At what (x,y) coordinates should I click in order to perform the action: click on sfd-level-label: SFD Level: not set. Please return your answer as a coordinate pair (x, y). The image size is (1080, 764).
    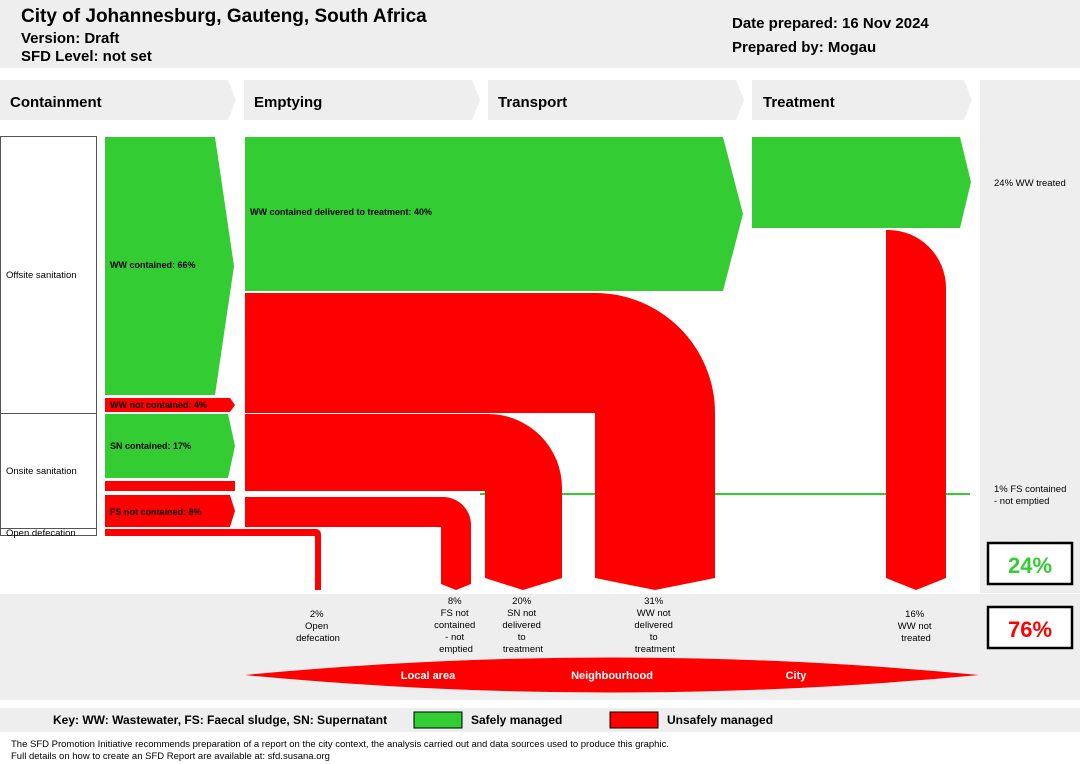
    Looking at the image, I should click on (86, 56).